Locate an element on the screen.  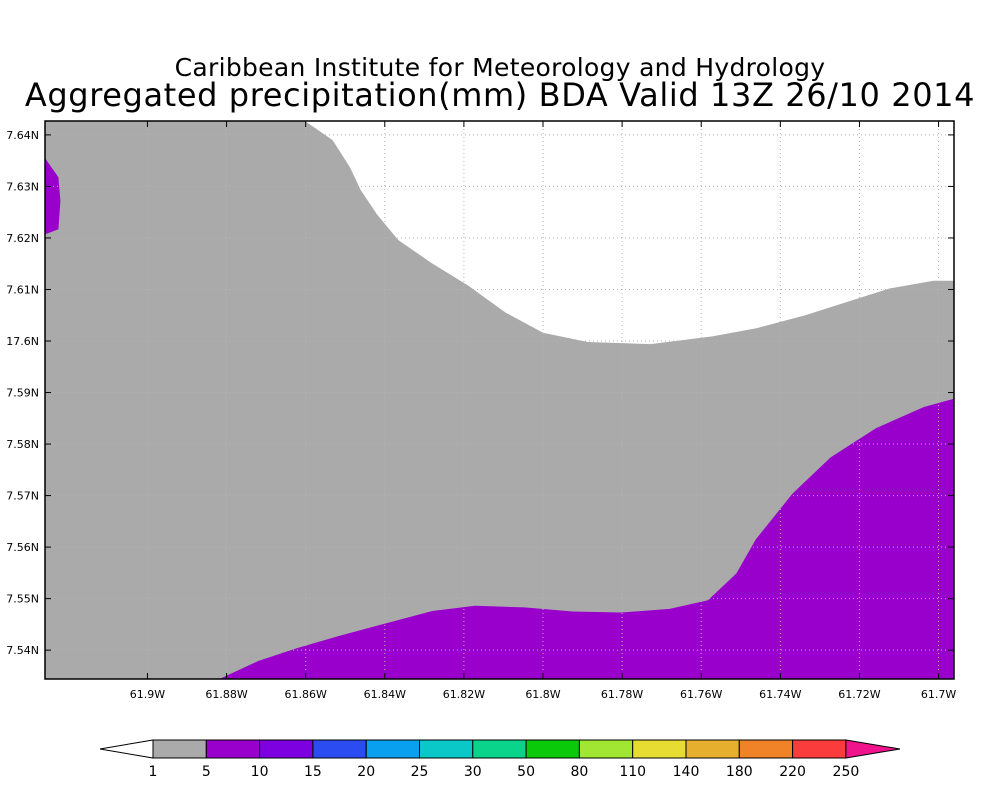
colorbar-label: 110 is located at coordinates (632, 772).